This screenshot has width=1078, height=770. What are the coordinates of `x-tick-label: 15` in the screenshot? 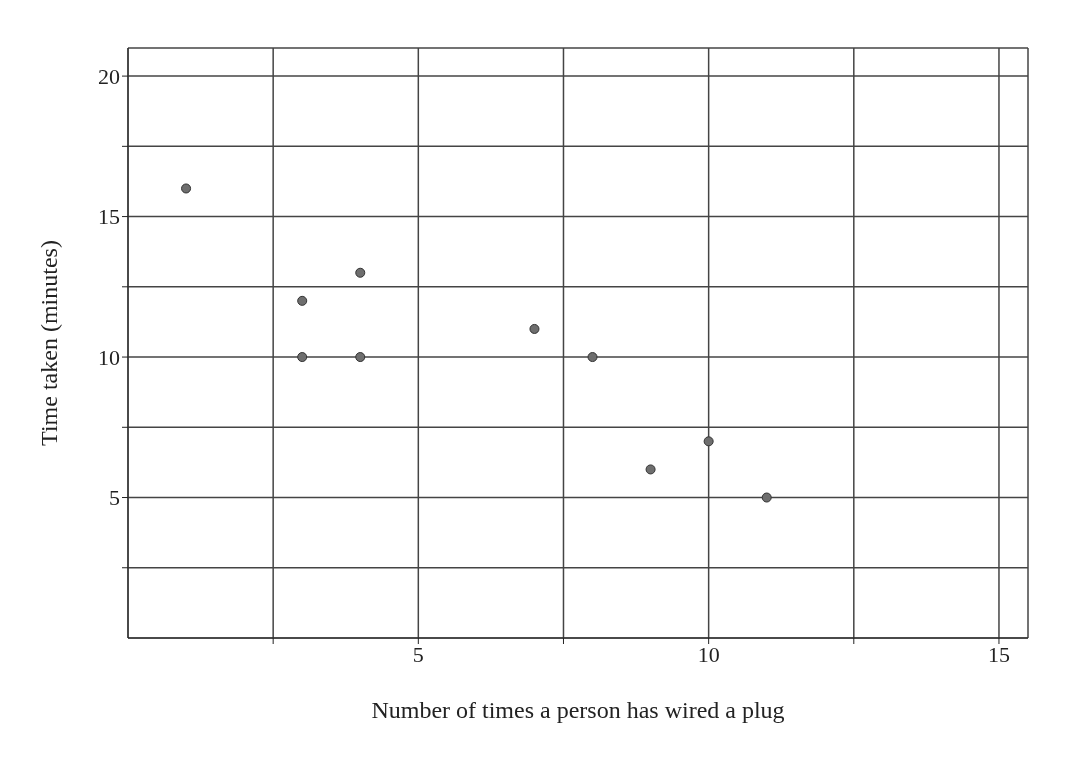 It's located at (998, 654).